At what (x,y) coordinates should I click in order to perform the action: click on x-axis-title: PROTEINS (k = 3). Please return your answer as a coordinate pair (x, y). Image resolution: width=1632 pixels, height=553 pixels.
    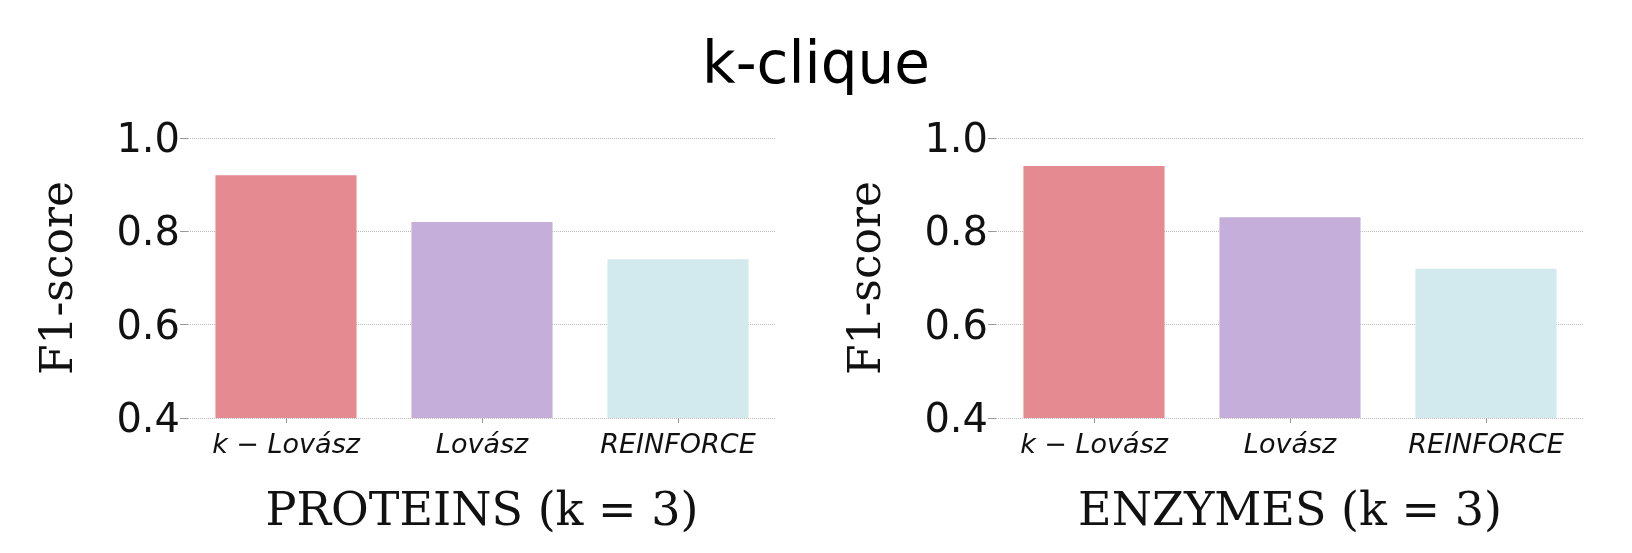
    Looking at the image, I should click on (482, 509).